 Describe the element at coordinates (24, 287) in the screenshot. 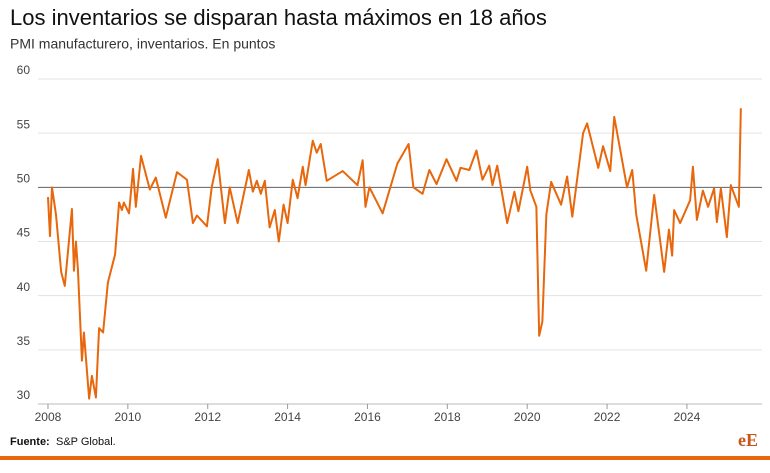

I see `y-tick-label: 40` at that location.